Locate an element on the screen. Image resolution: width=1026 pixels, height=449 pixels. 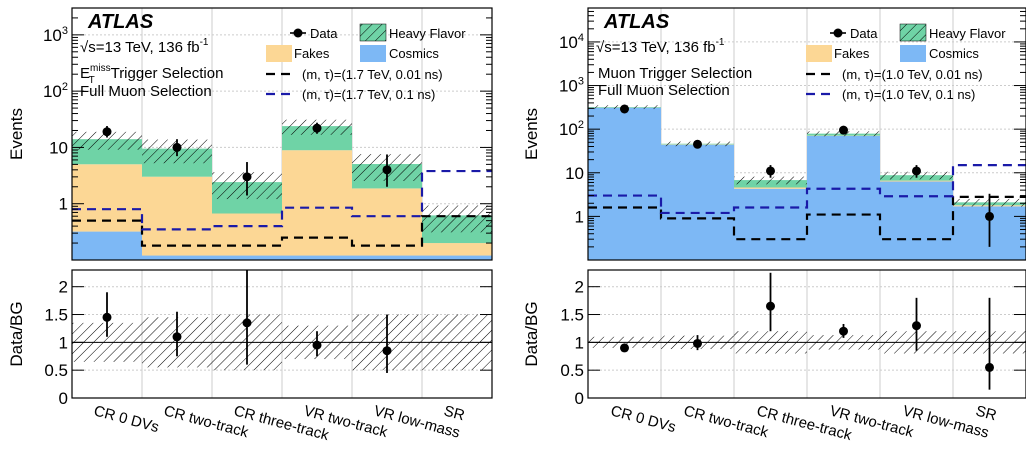
y-tick-label: 10 is located at coordinates (574, 173).